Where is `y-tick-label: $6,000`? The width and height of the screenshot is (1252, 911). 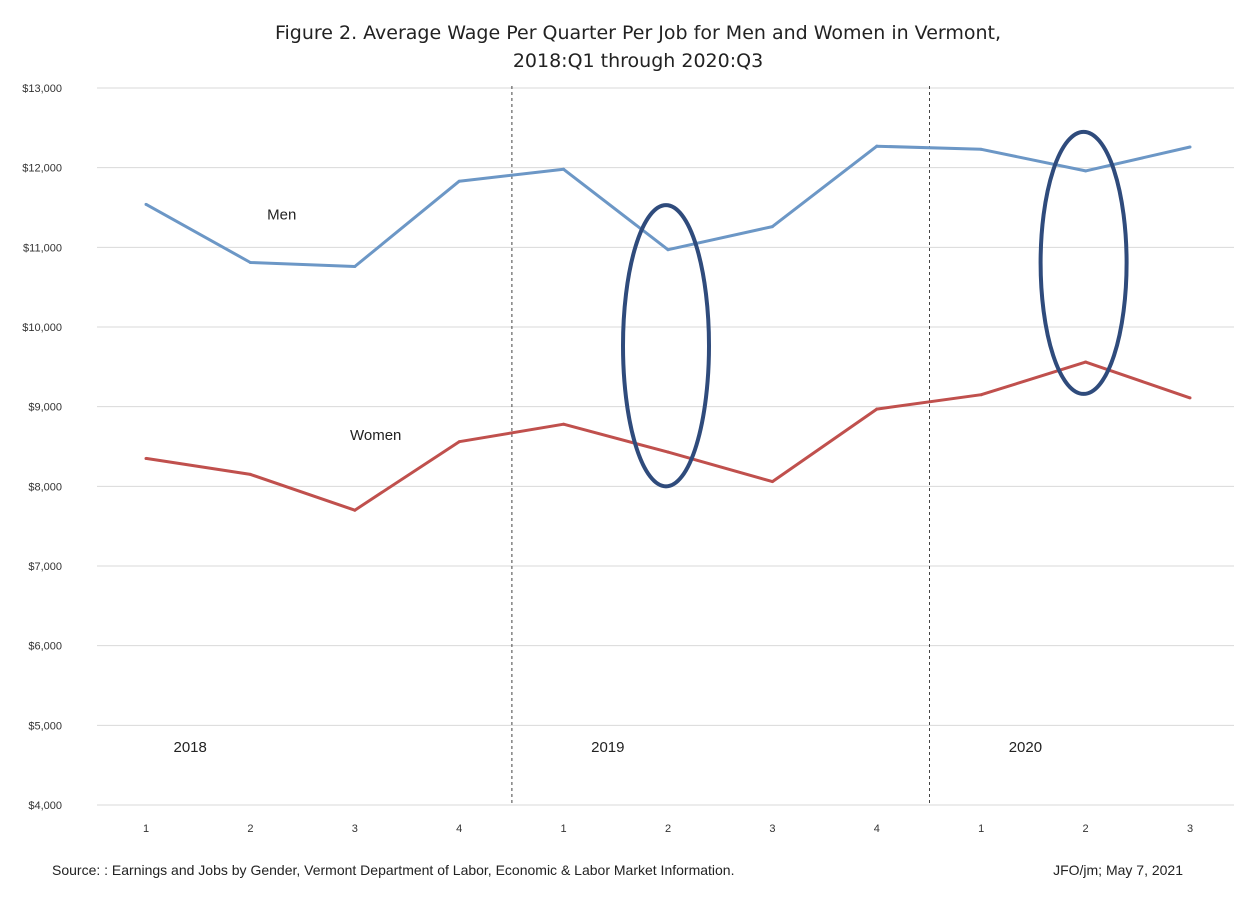
y-tick-label: $6,000 is located at coordinates (45, 647).